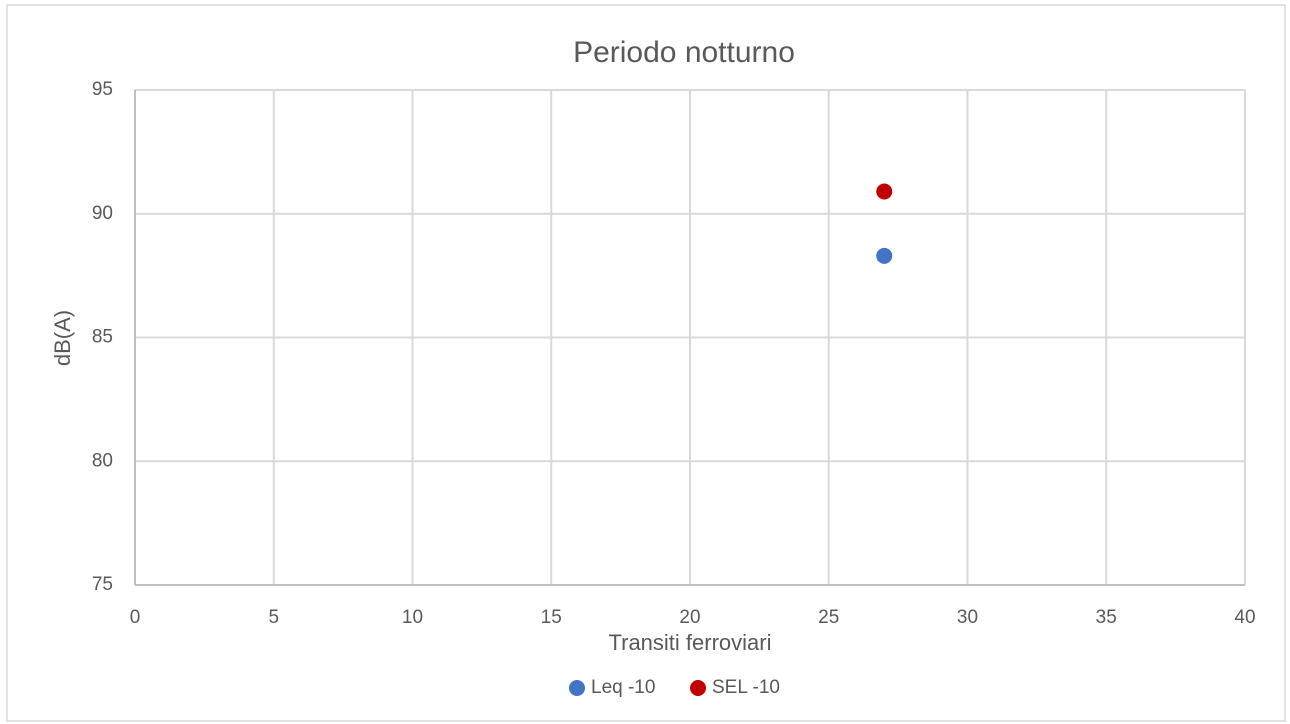 Image resolution: width=1290 pixels, height=724 pixels. What do you see at coordinates (102, 213) in the screenshot?
I see `y-tick-label: 90` at bounding box center [102, 213].